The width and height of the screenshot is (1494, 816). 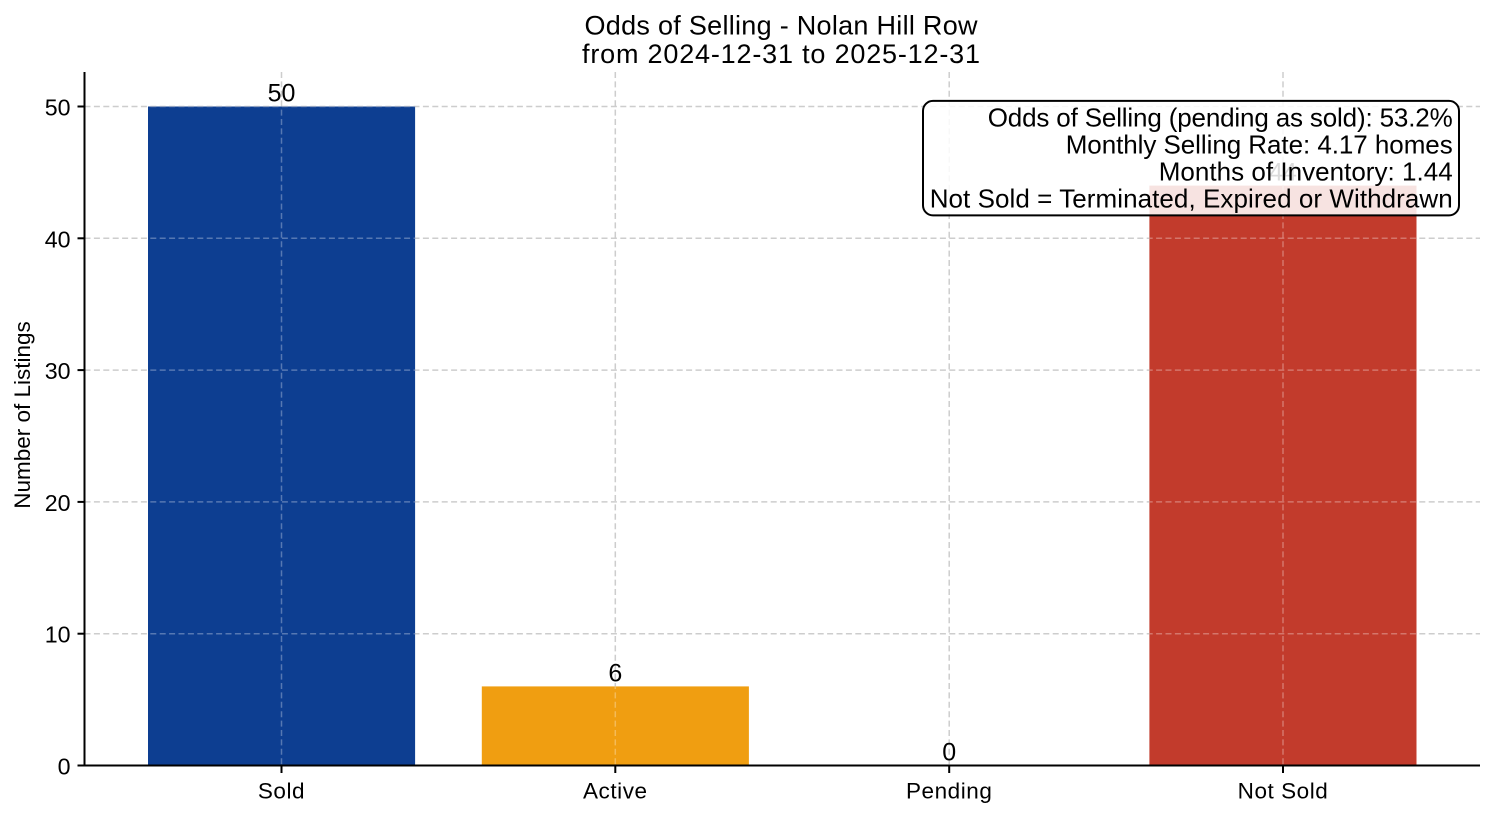 I want to click on svg-text: from 2024-12-31 to 2025-12-31, so click(x=781, y=54).